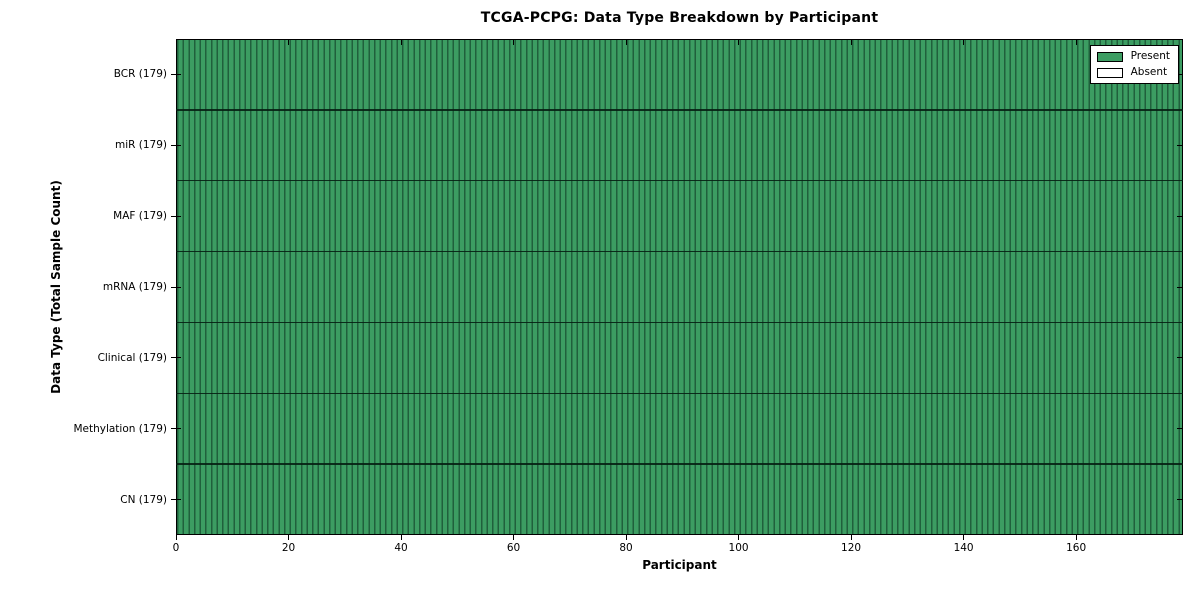  I want to click on legend: Present Absent, so click(1134, 64).